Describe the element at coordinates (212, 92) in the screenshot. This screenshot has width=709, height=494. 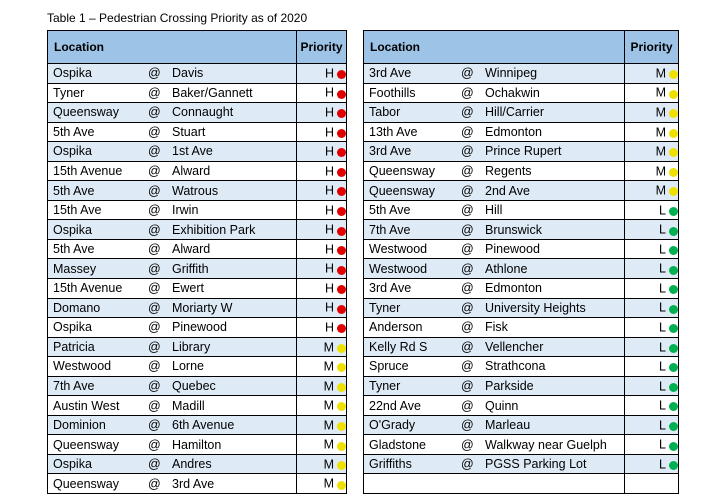
I see `cross-street-name: Baker/Gannett` at that location.